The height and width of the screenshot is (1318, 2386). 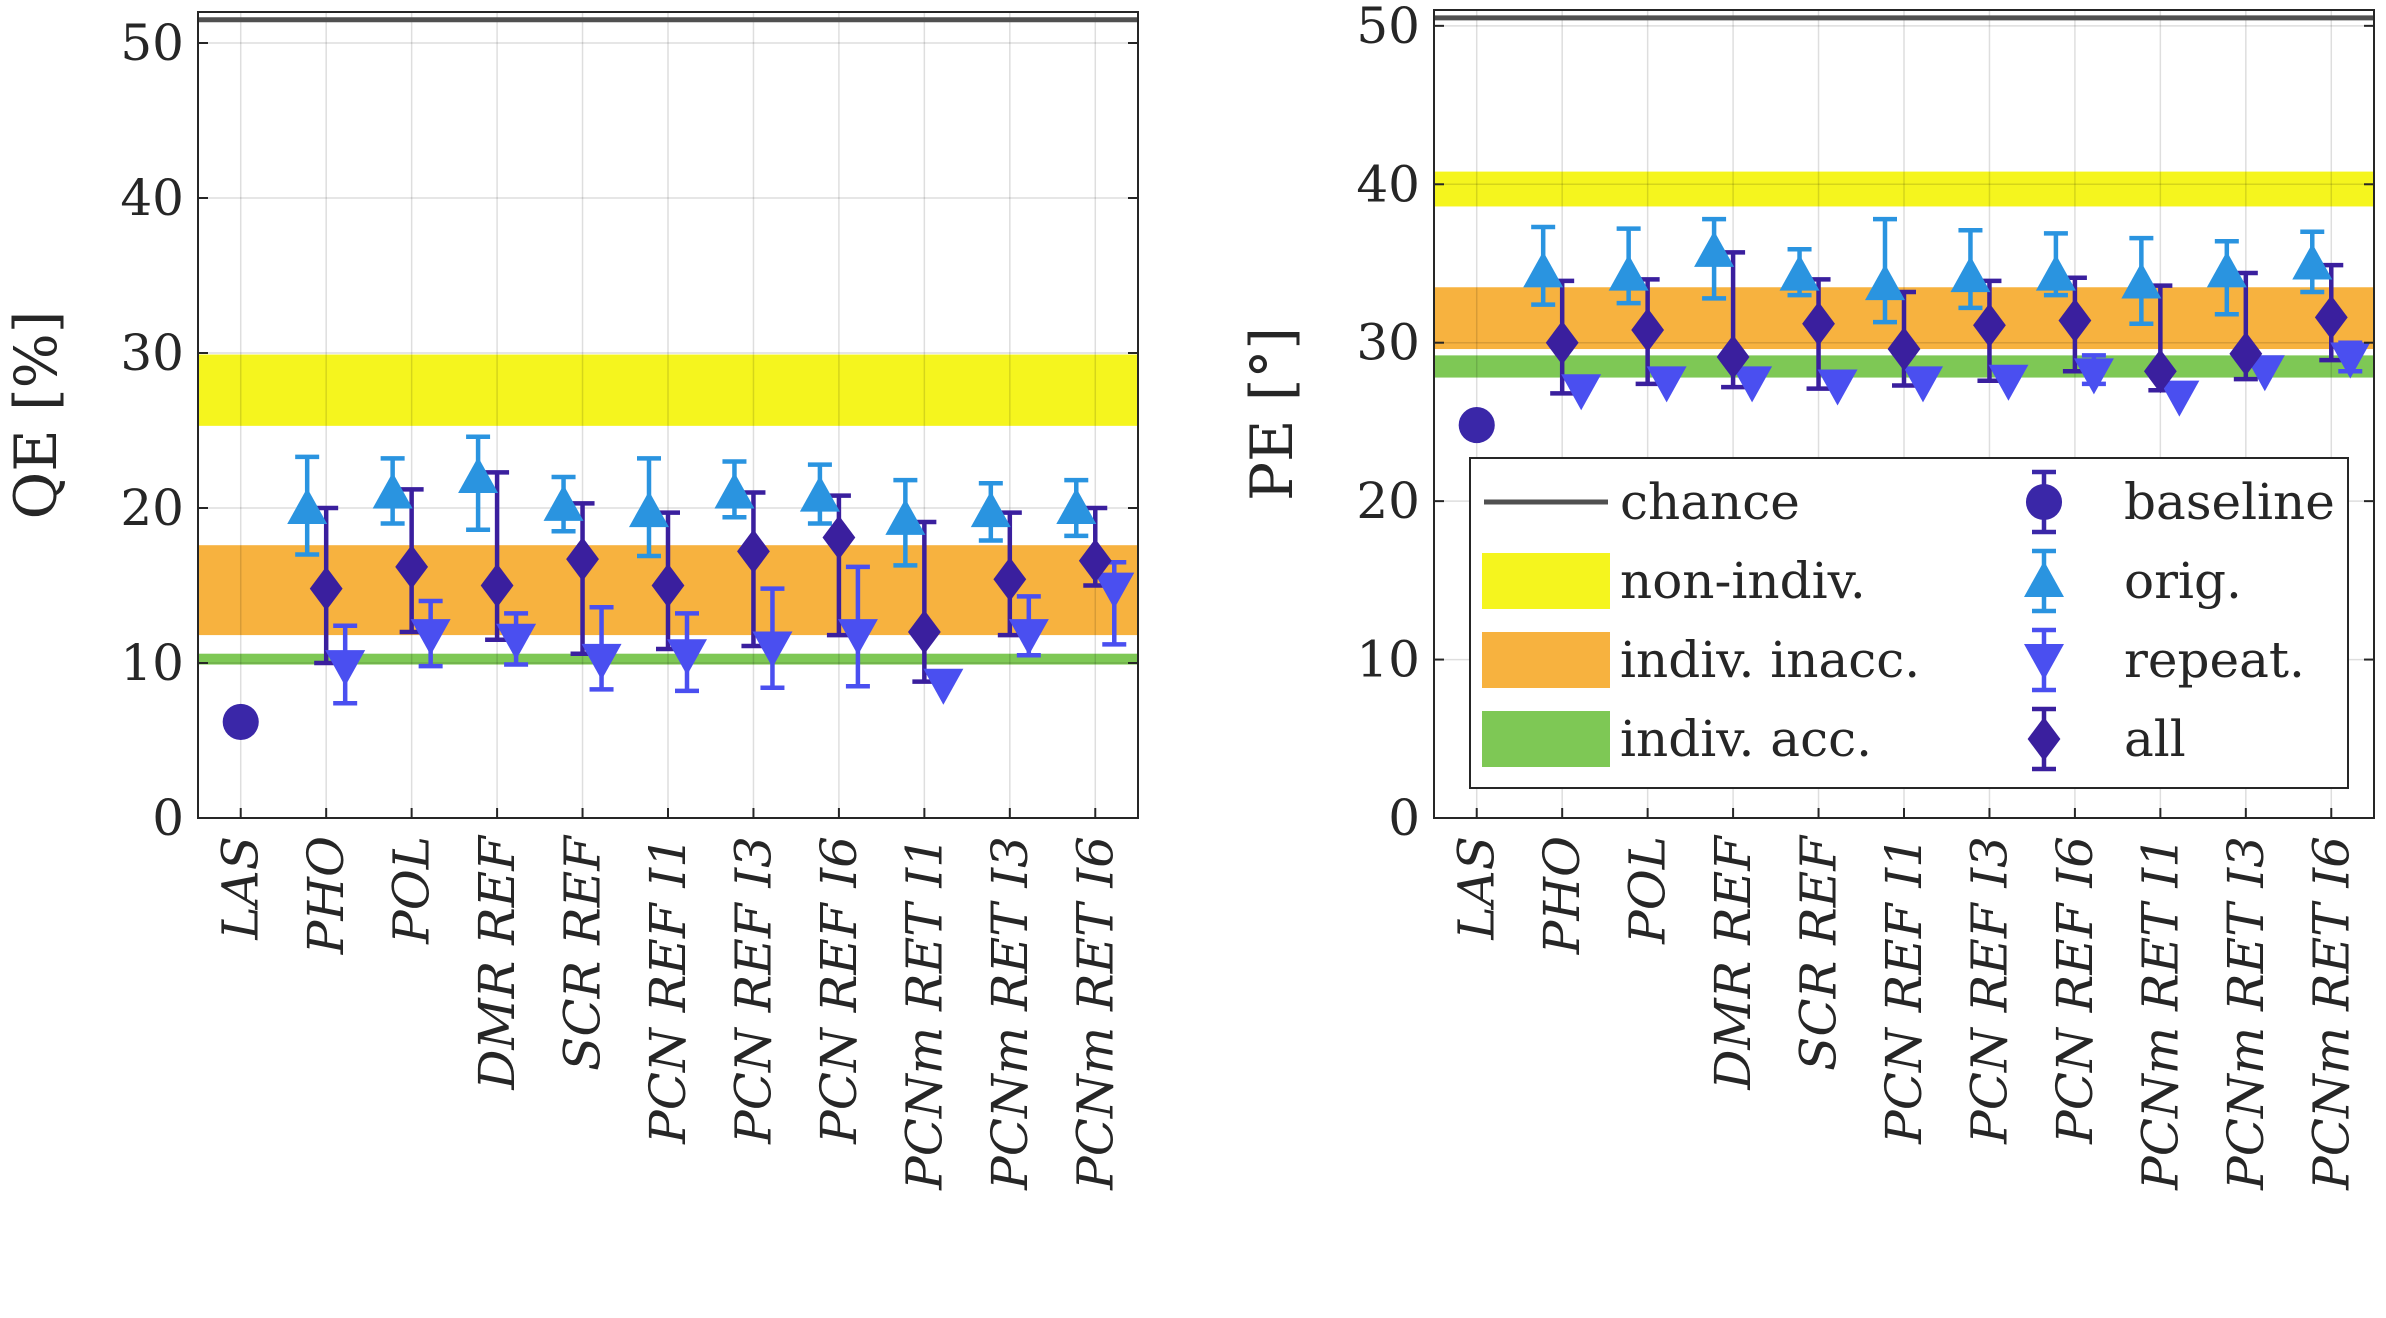 I want to click on legend-label: all, so click(x=2155, y=739).